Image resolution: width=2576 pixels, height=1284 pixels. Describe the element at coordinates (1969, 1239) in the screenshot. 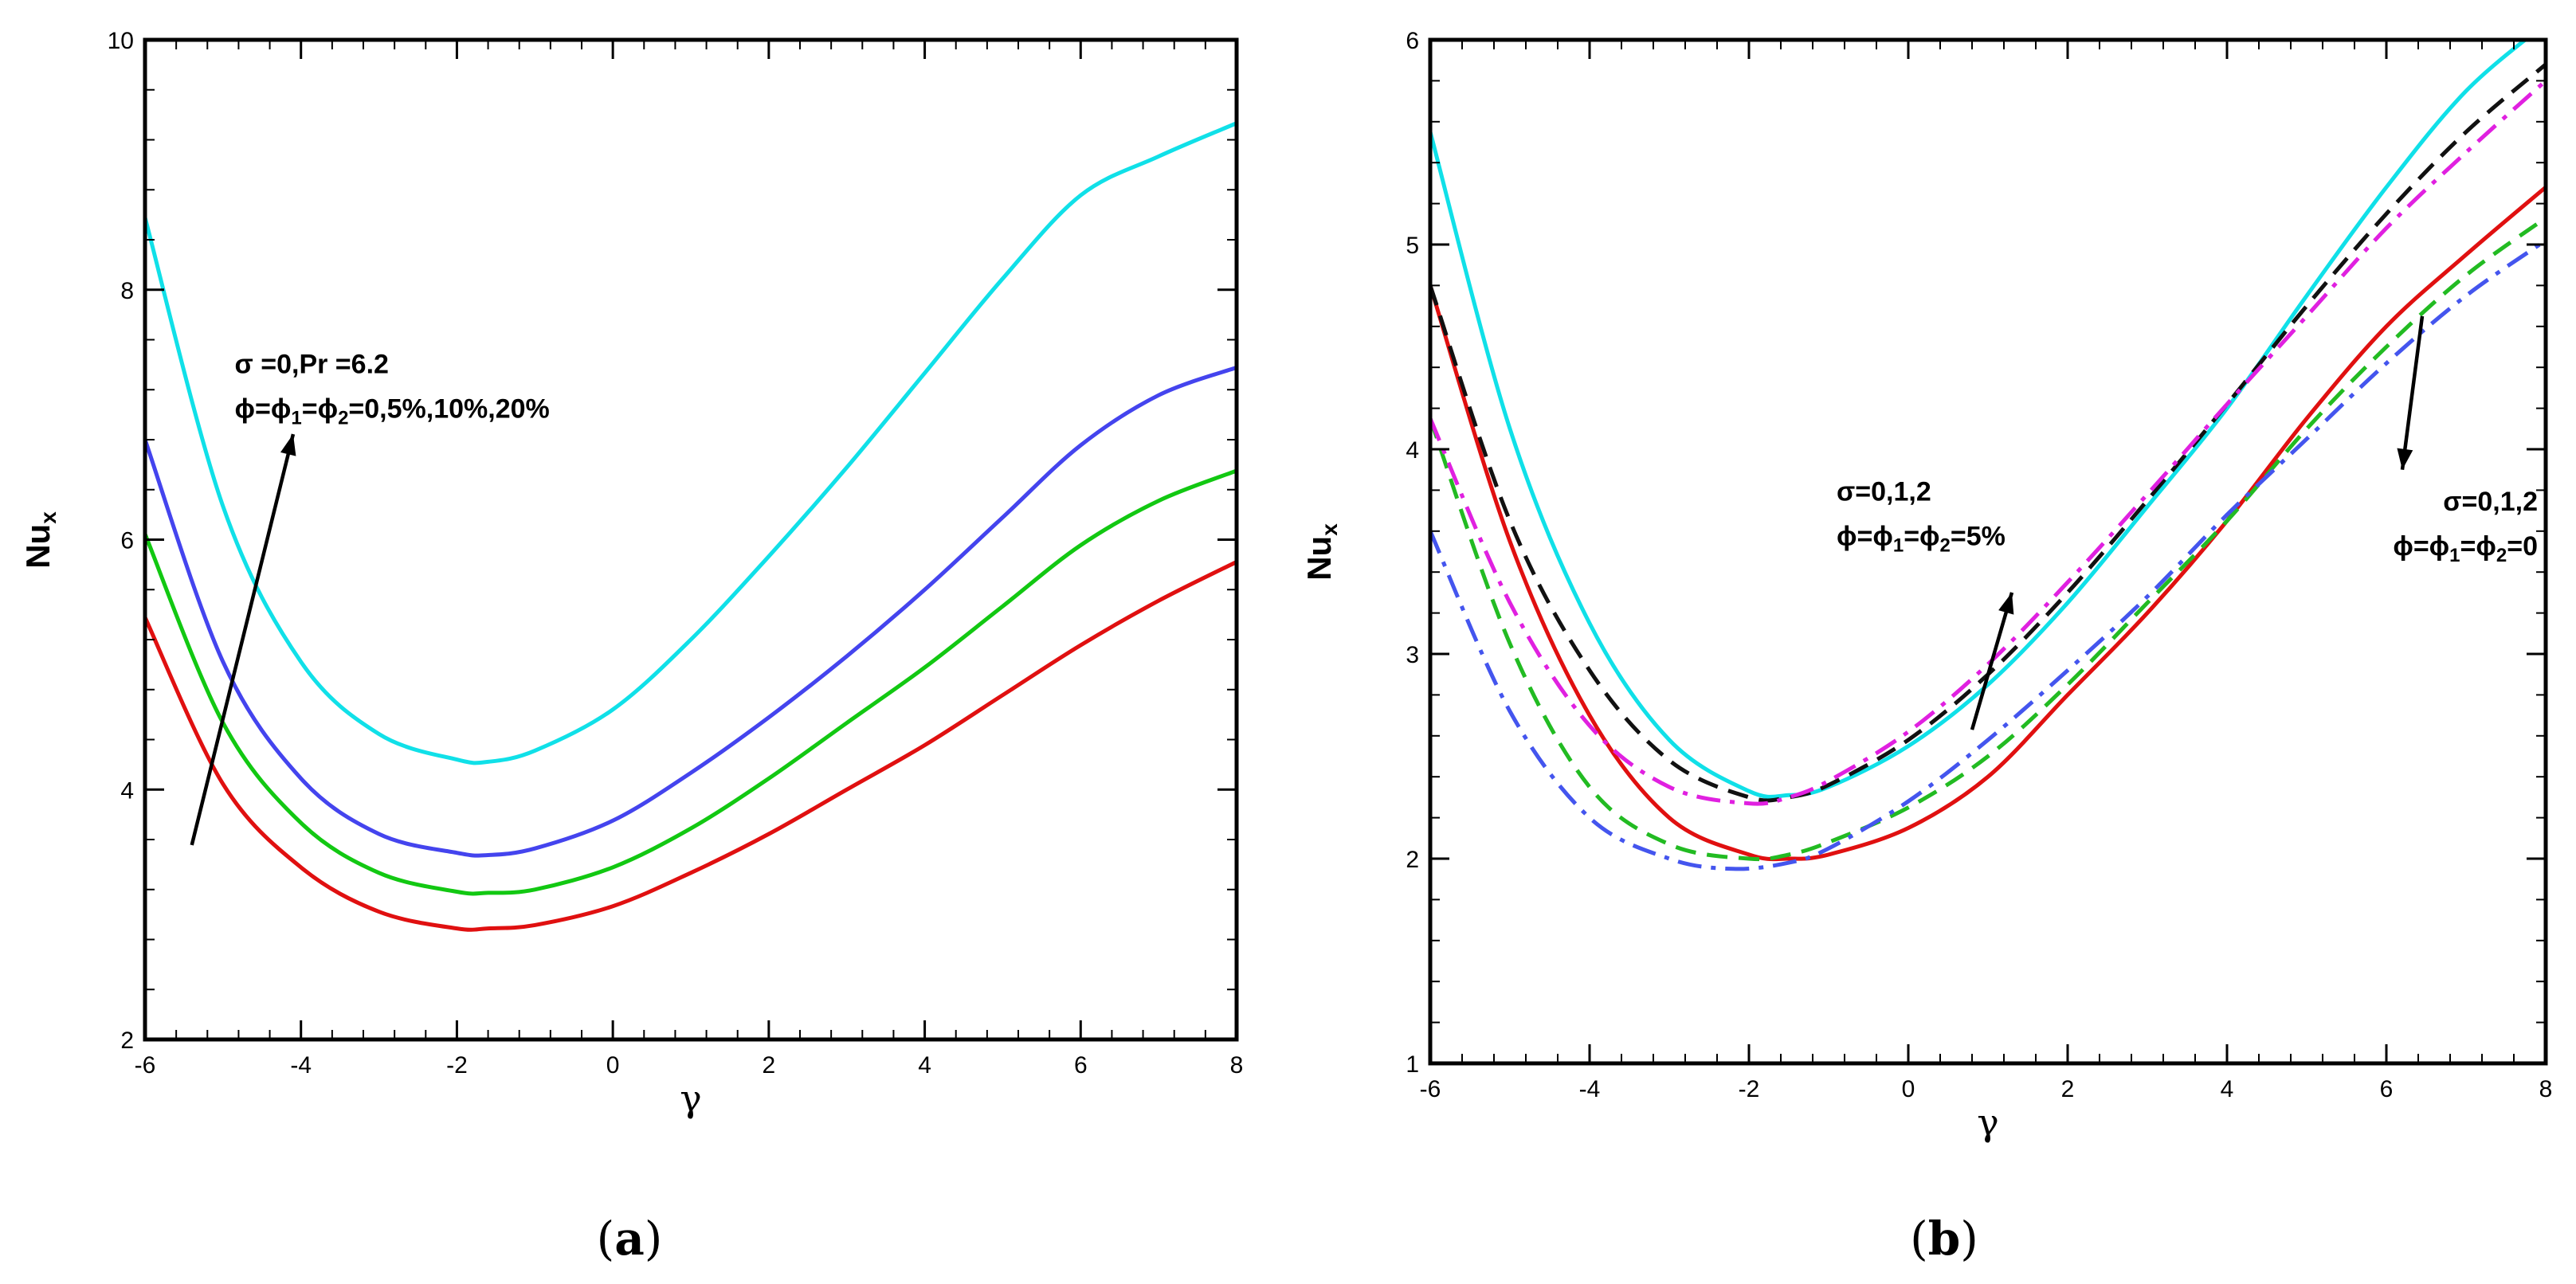

I see `caption-b-close: )` at that location.